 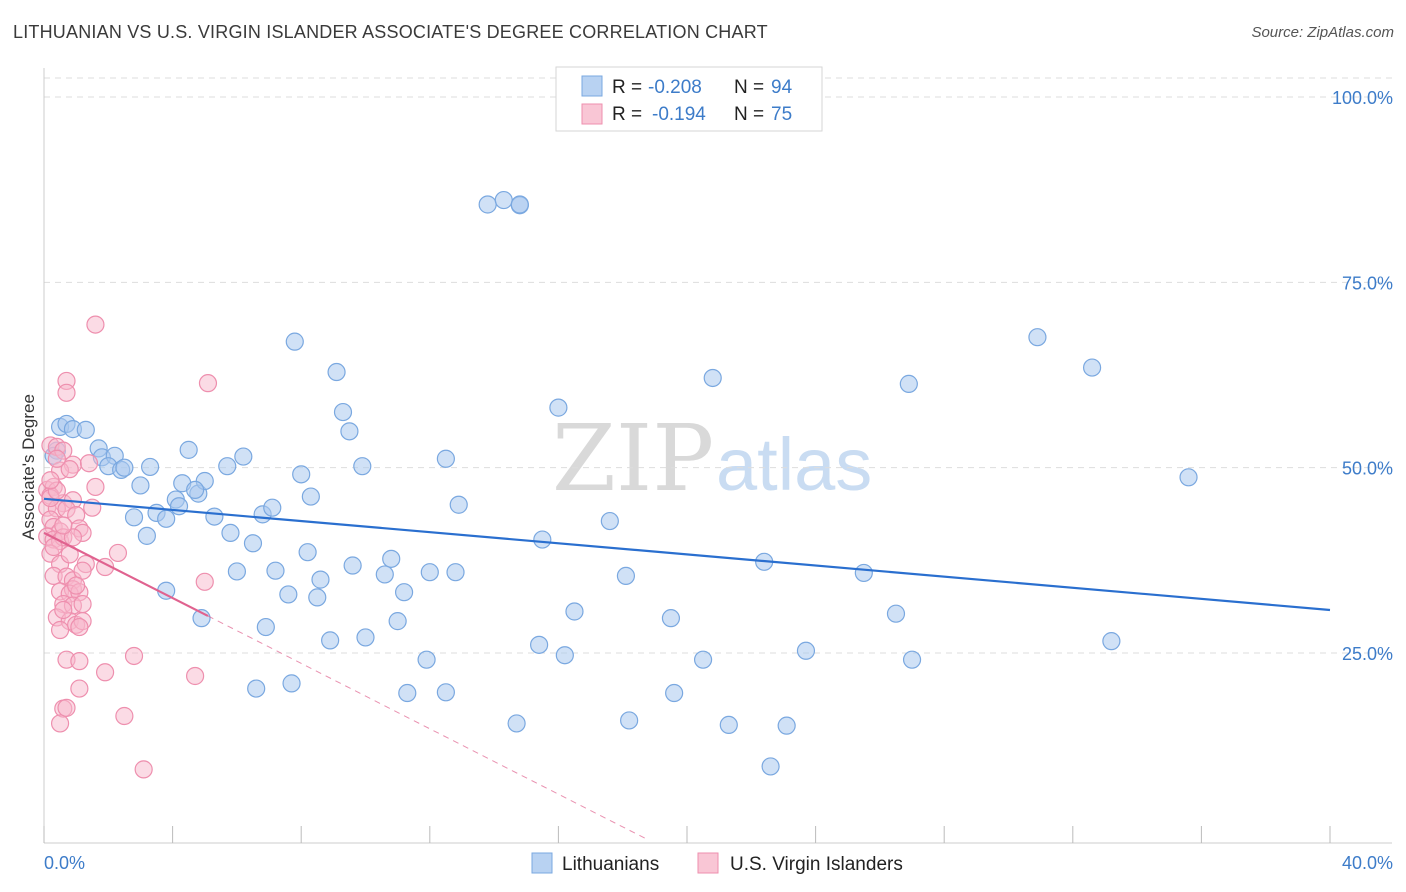 What do you see at coordinates (675, 87) in the screenshot?
I see `legend-r-value-1: -0.208` at bounding box center [675, 87].